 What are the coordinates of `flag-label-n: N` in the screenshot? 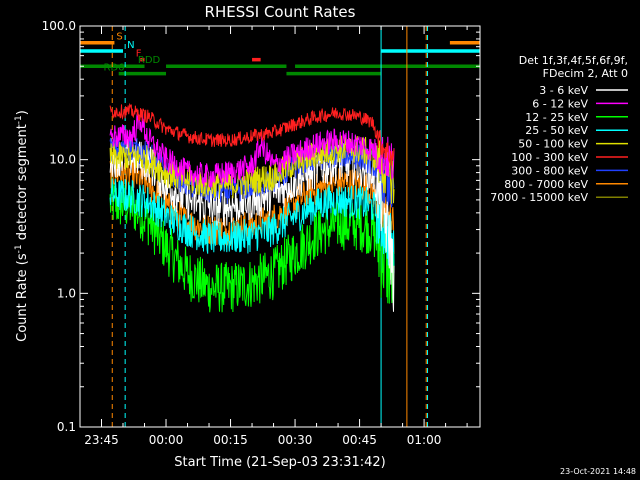 It's located at (130, 45).